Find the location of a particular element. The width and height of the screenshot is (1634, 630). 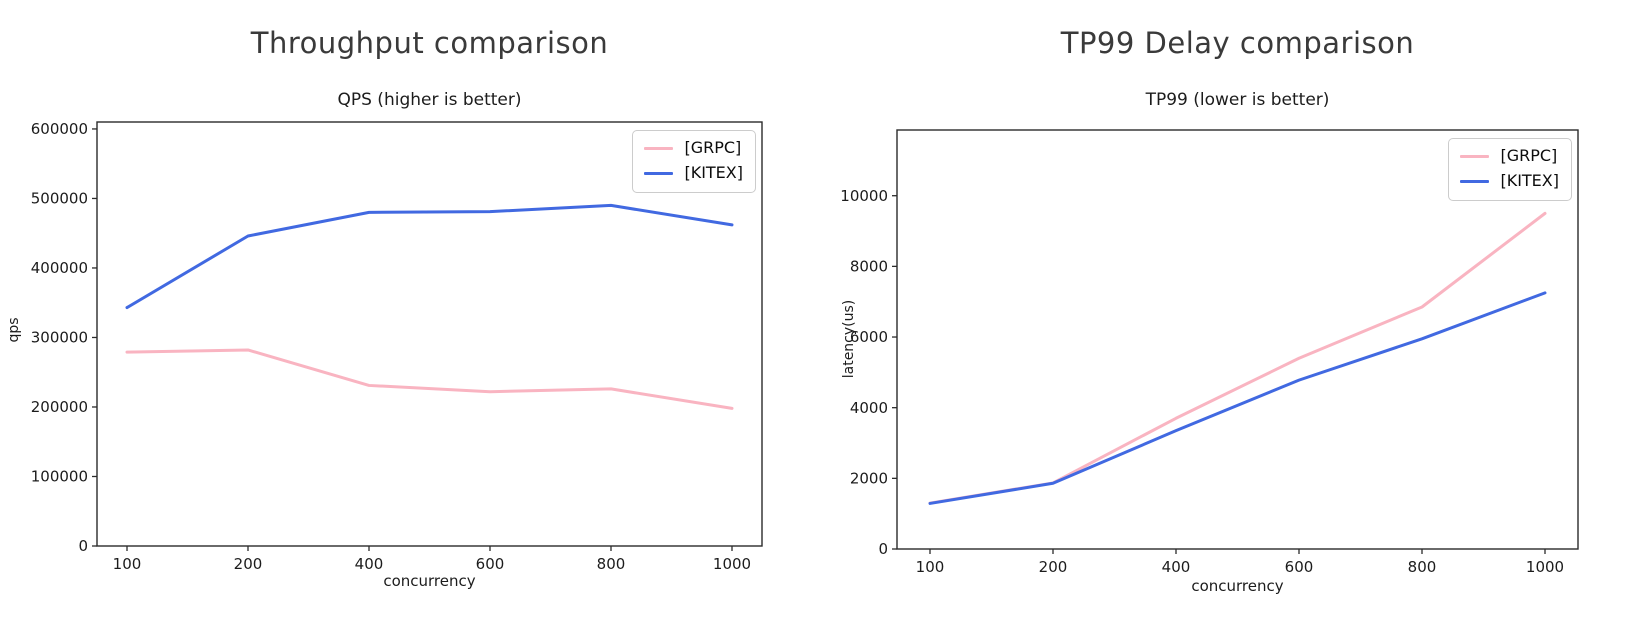

y-tick-label: 2000 is located at coordinates (869, 478).